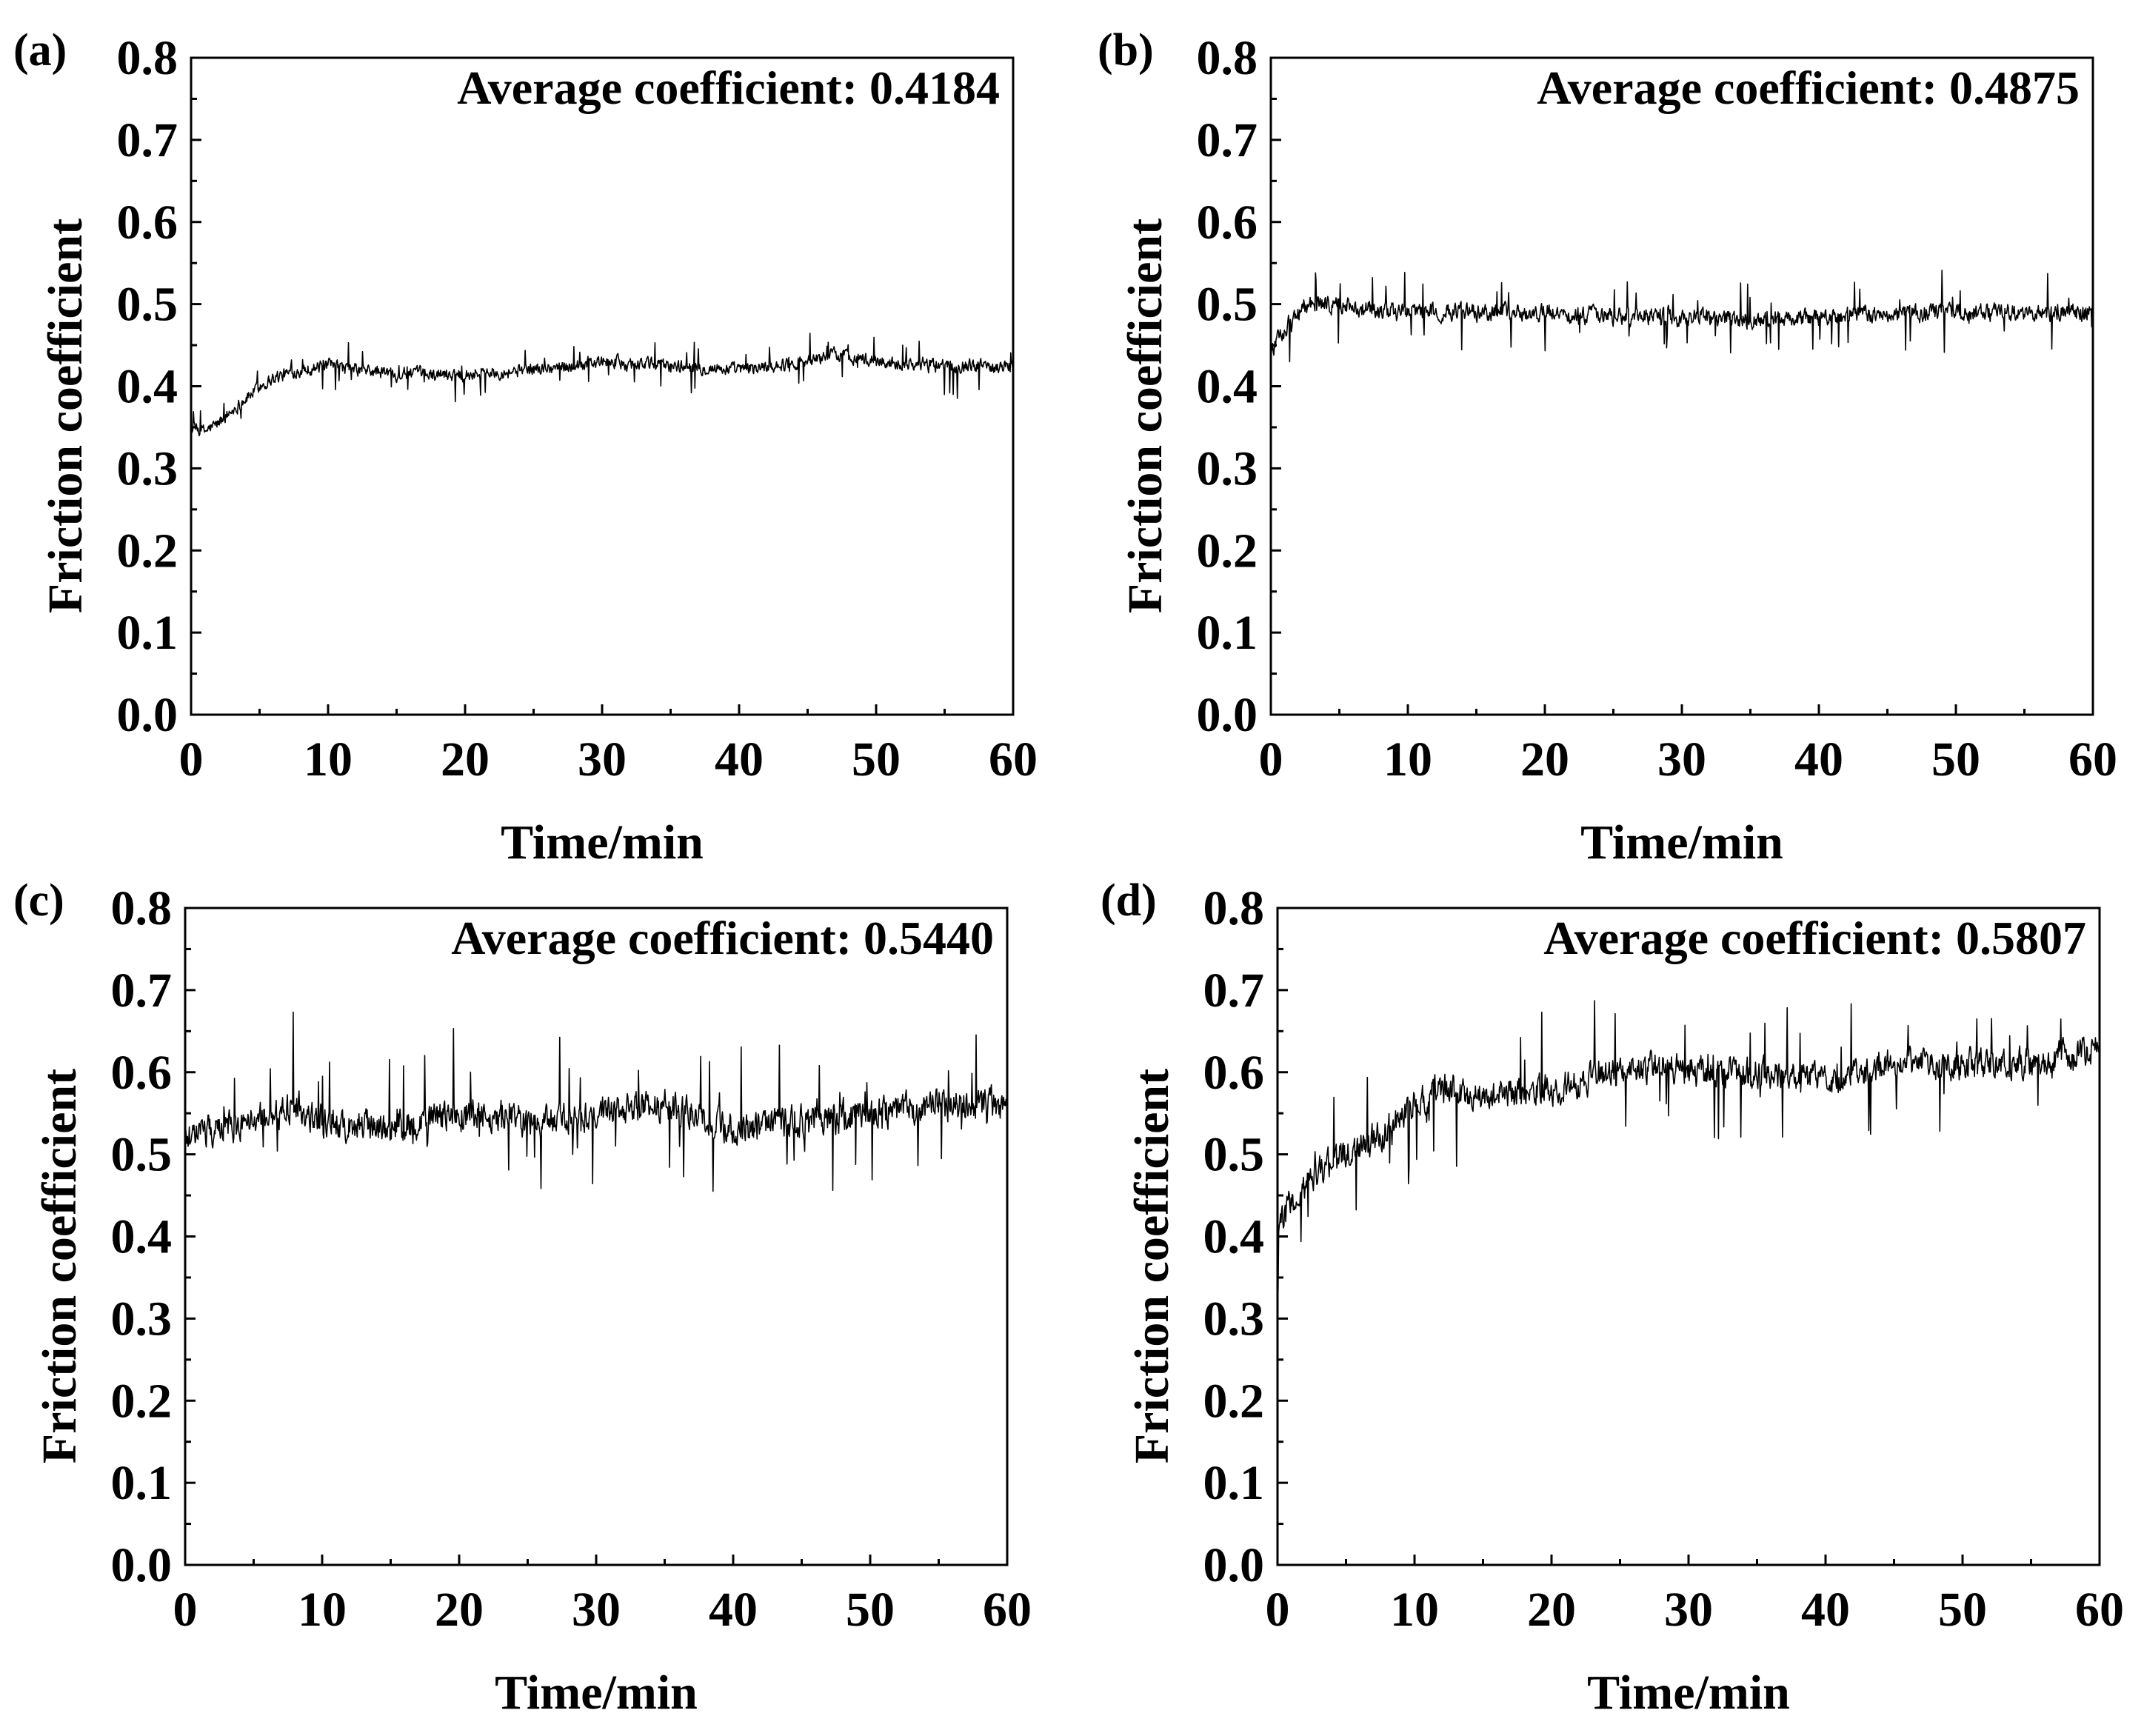 The image size is (2144, 1736). Describe the element at coordinates (1129, 901) in the screenshot. I see `panel-label: (d)` at that location.